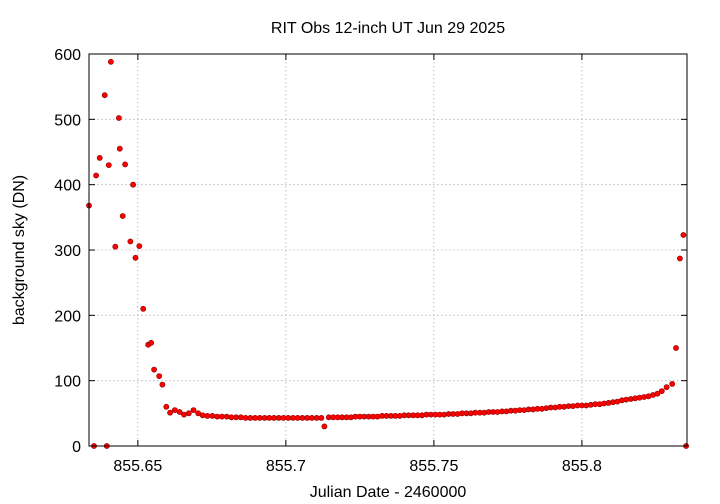 This screenshot has width=720, height=504. I want to click on x-axis-label: Julian Date - 2460000, so click(388, 492).